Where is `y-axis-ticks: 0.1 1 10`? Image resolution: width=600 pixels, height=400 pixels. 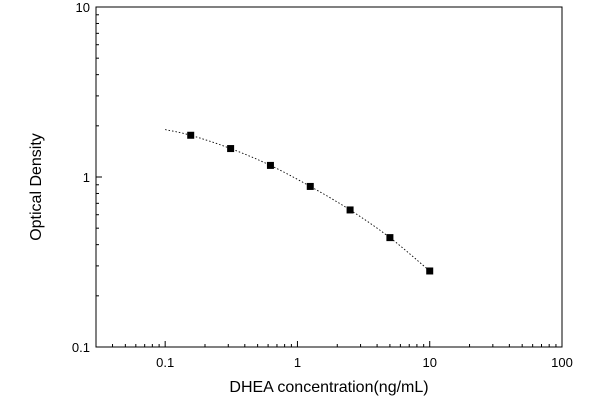 y-axis-ticks: 0.1 1 10 is located at coordinates (87, 177).